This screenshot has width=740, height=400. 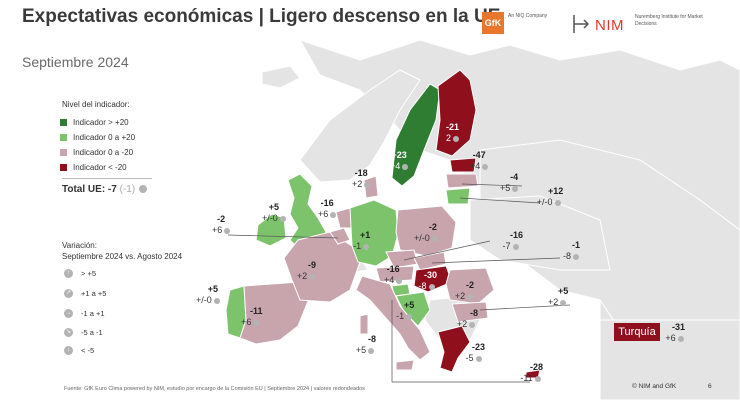 What do you see at coordinates (221, 225) in the screenshot?
I see `label-belgium: -2 +6` at bounding box center [221, 225].